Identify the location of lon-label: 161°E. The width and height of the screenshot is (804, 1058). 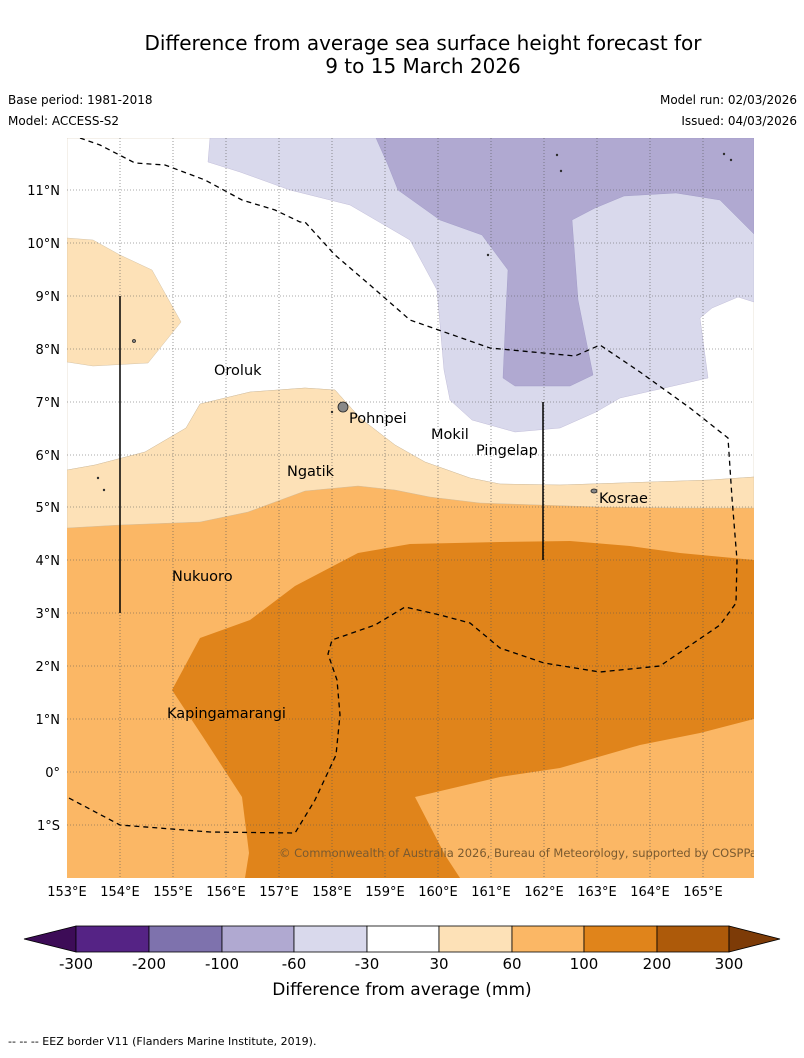
(491, 892).